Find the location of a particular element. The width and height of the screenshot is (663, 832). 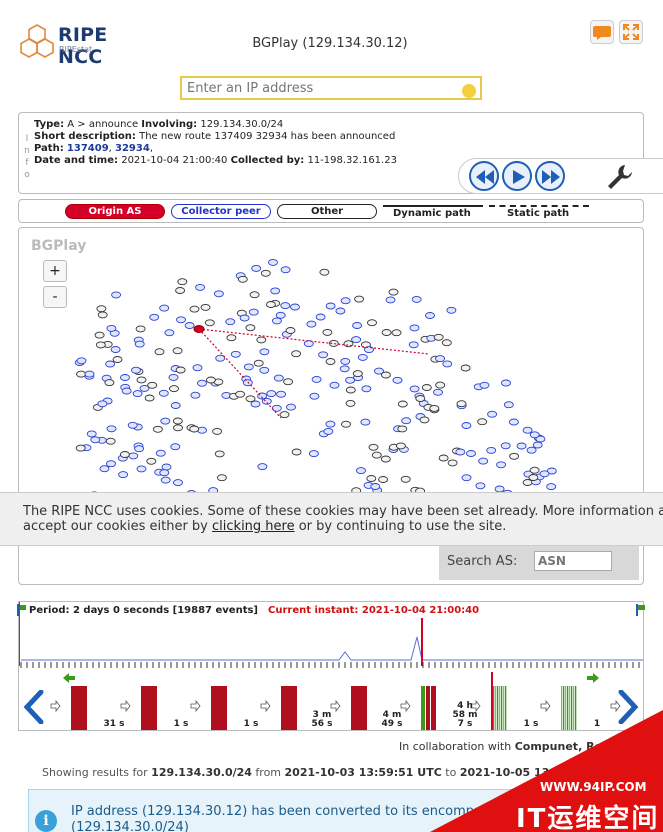

ip-address-input is located at coordinates (331, 88).